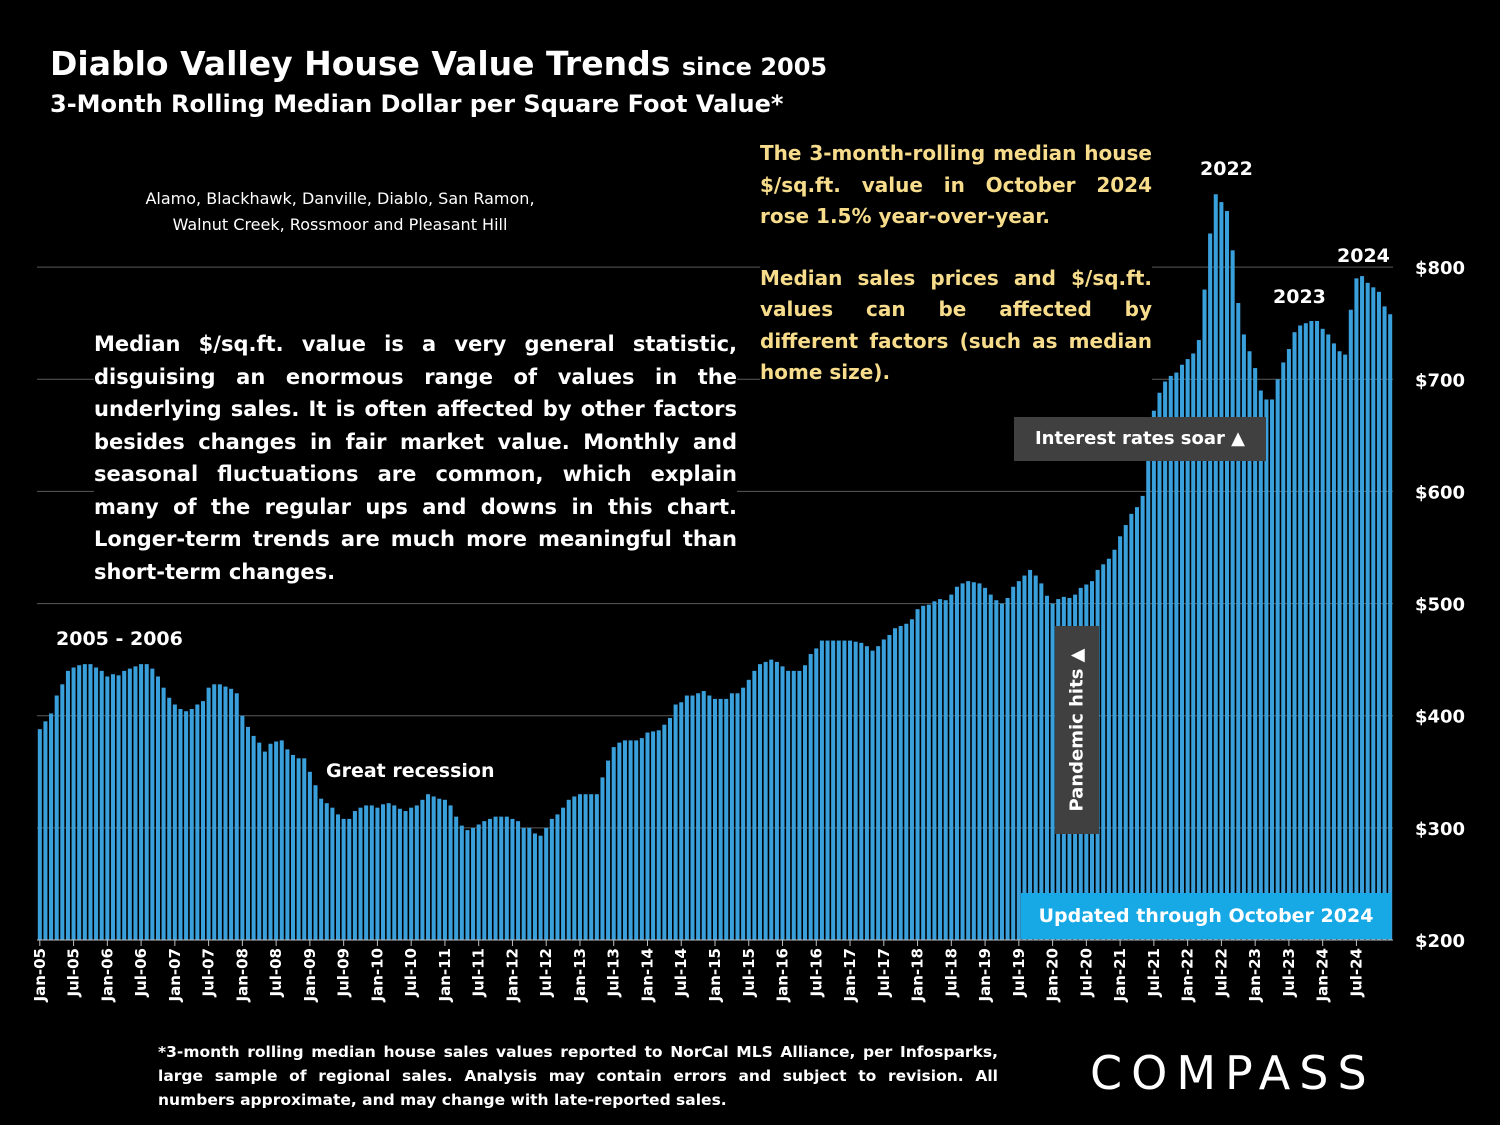 This screenshot has height=1125, width=1500. Describe the element at coordinates (1221, 973) in the screenshot. I see `x-tick-label: Jul-22` at that location.